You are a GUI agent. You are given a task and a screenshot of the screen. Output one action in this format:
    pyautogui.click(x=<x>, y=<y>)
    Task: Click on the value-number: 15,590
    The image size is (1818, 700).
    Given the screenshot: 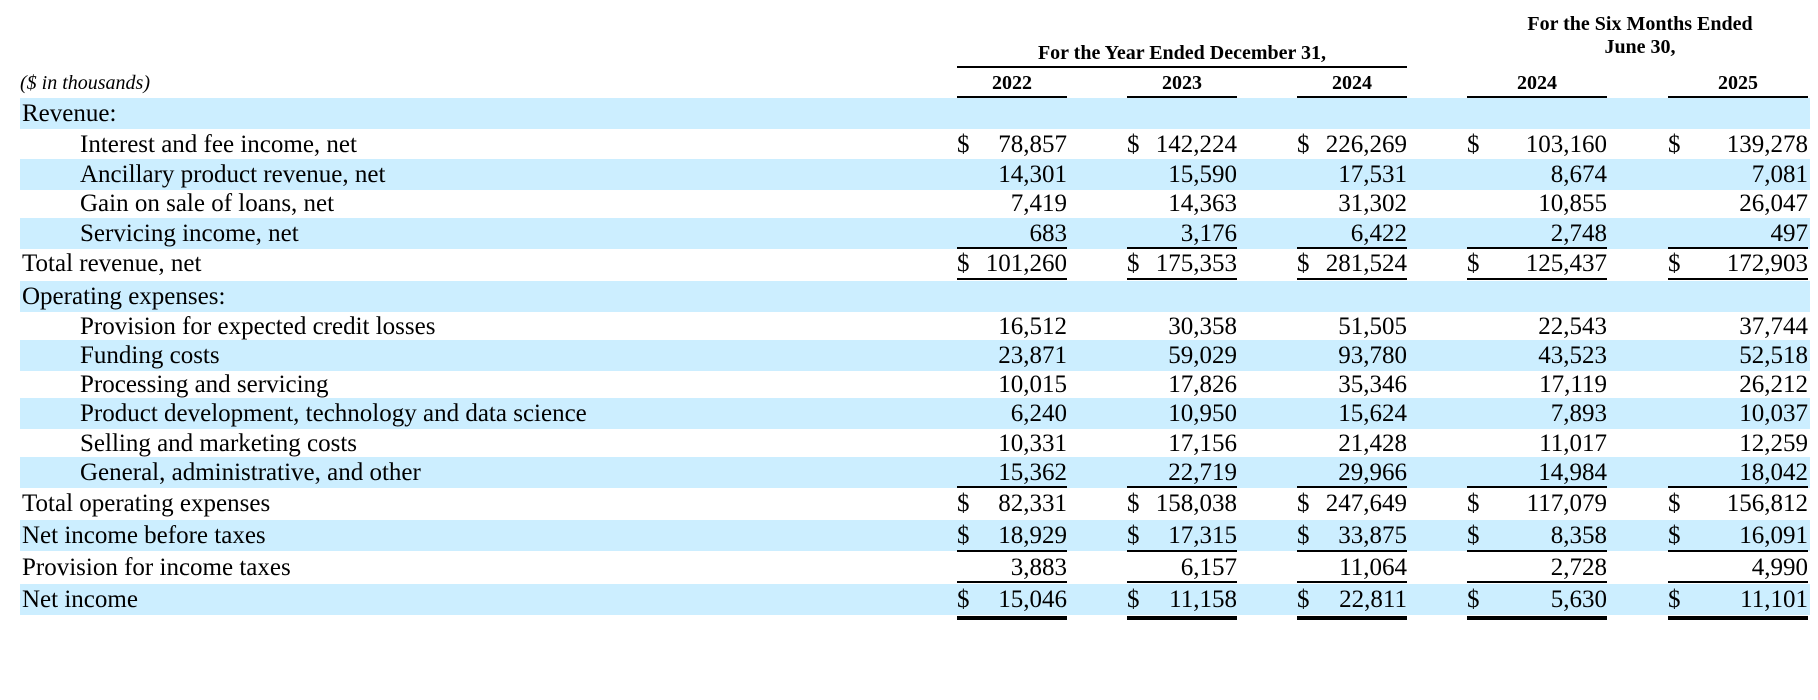 What is the action you would take?
    pyautogui.click(x=1202, y=174)
    